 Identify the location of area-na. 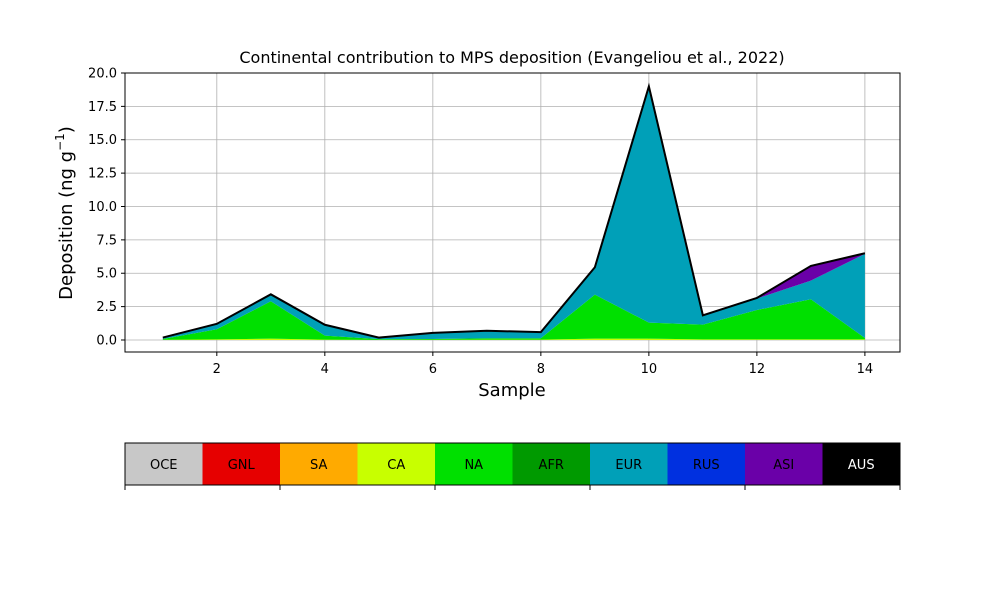
(513, 317).